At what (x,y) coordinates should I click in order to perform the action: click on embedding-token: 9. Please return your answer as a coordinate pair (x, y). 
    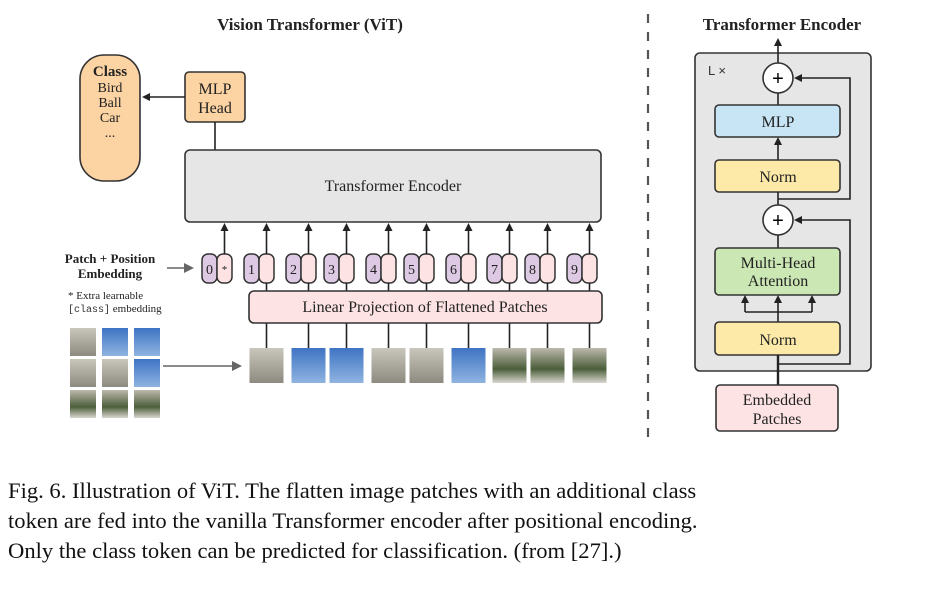
    Looking at the image, I should click on (582, 285).